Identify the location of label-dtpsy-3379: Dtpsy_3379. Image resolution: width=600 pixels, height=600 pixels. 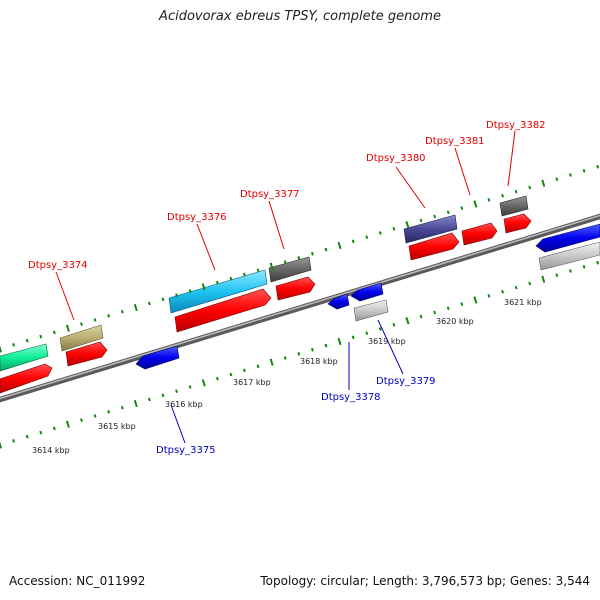
(406, 381).